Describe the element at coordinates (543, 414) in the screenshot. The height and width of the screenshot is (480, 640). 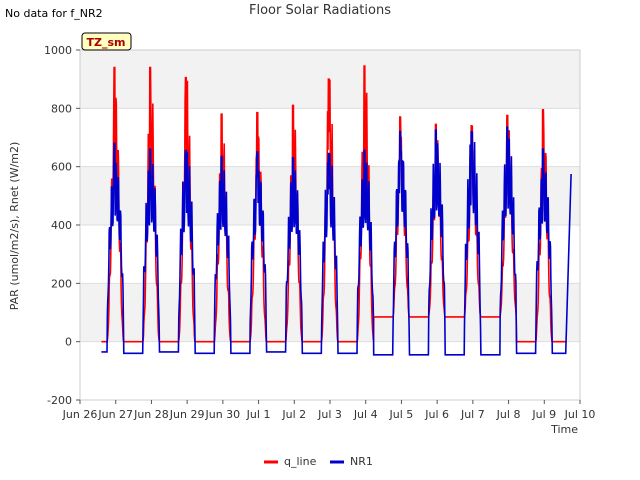
I see `x-tick-label: Jul 9` at that location.